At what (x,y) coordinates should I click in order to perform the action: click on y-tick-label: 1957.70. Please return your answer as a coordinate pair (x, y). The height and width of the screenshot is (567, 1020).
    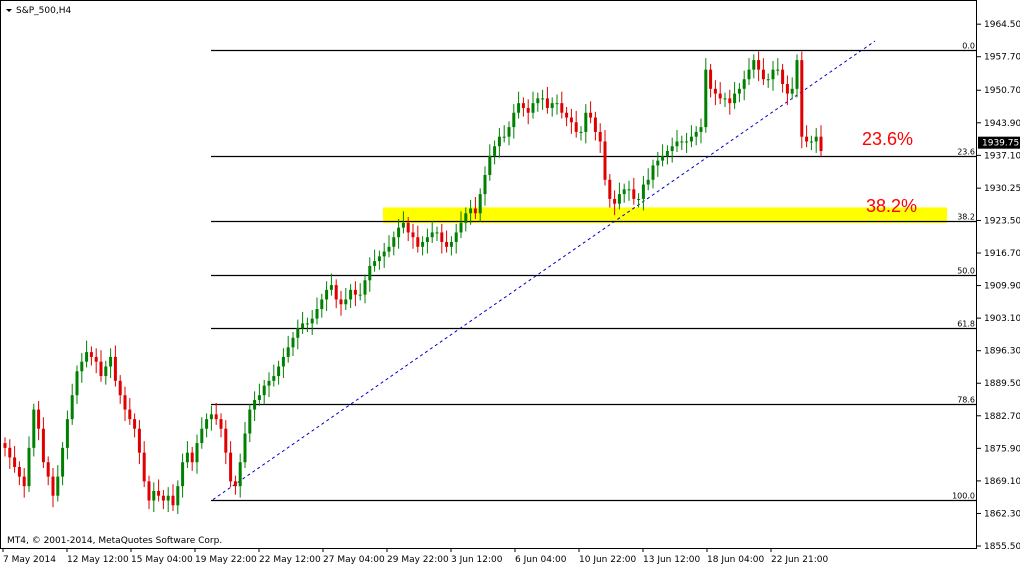
    Looking at the image, I should click on (1002, 58).